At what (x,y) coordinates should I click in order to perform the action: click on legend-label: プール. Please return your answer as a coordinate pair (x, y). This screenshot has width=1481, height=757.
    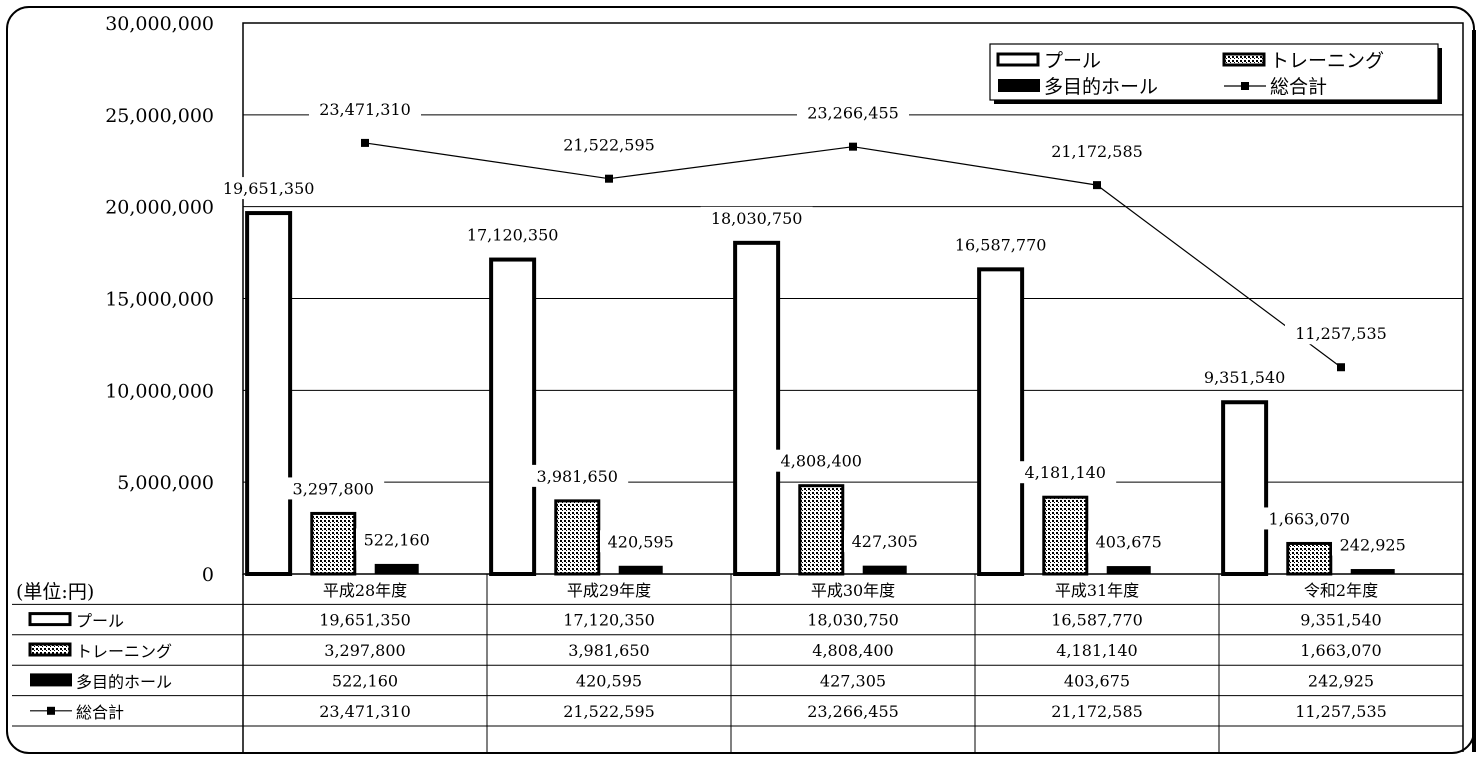
    Looking at the image, I should click on (1072, 61).